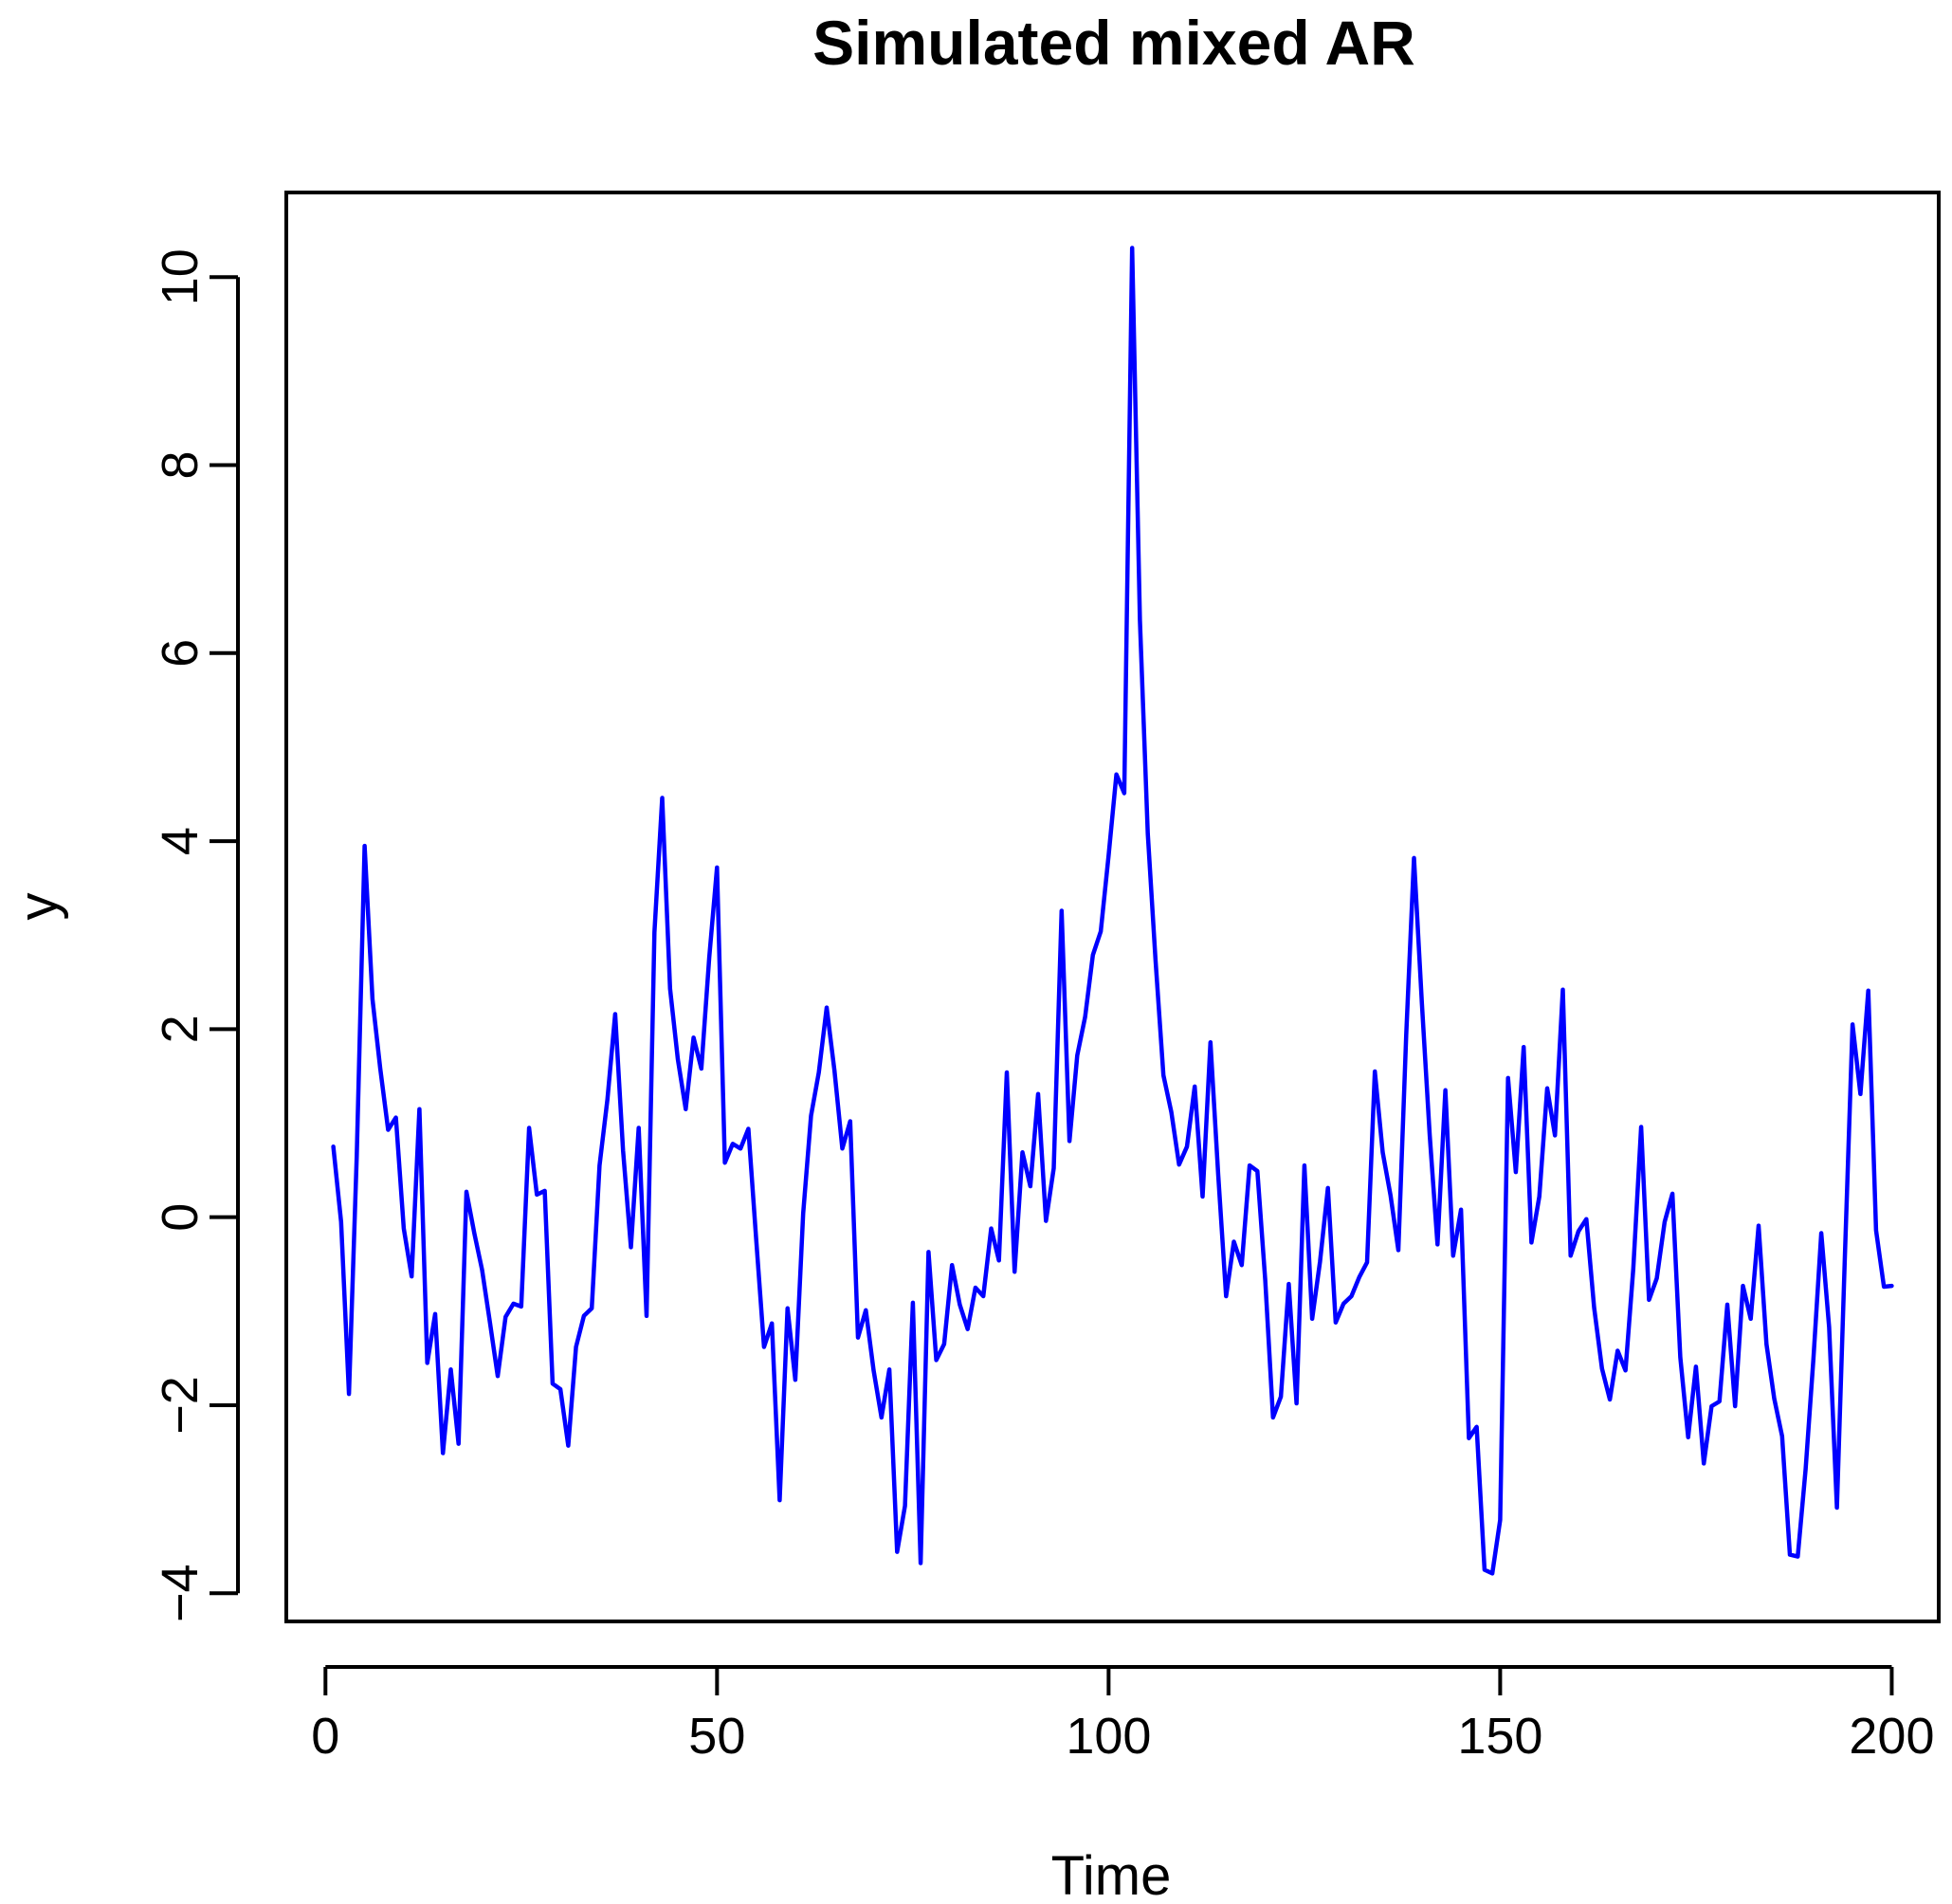 The width and height of the screenshot is (1952, 1904). What do you see at coordinates (1111, 1875) in the screenshot?
I see `x-axis-label: Time` at bounding box center [1111, 1875].